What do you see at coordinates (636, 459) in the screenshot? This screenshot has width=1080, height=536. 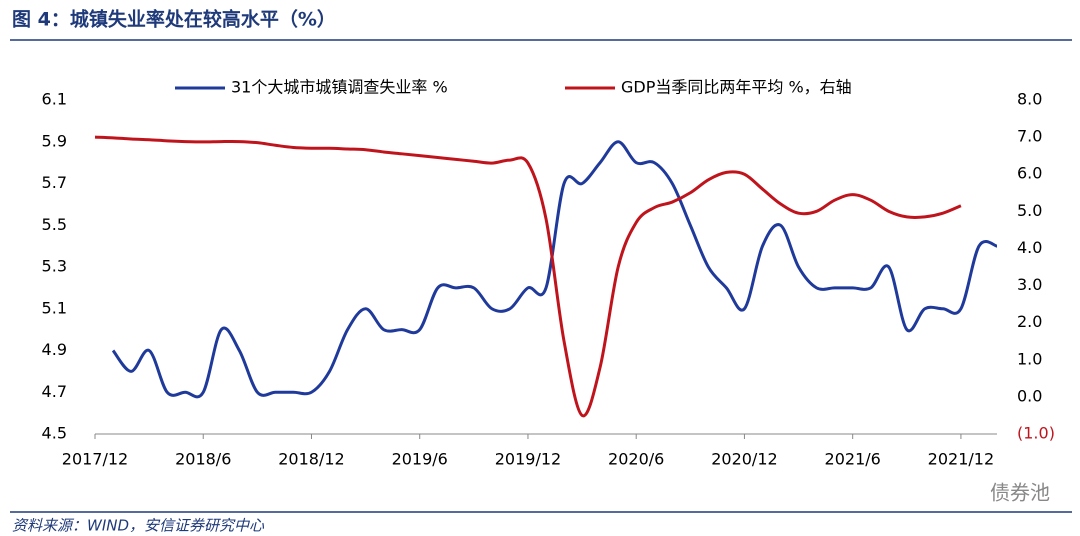 I see `x-tick-label: 2020/6` at bounding box center [636, 459].